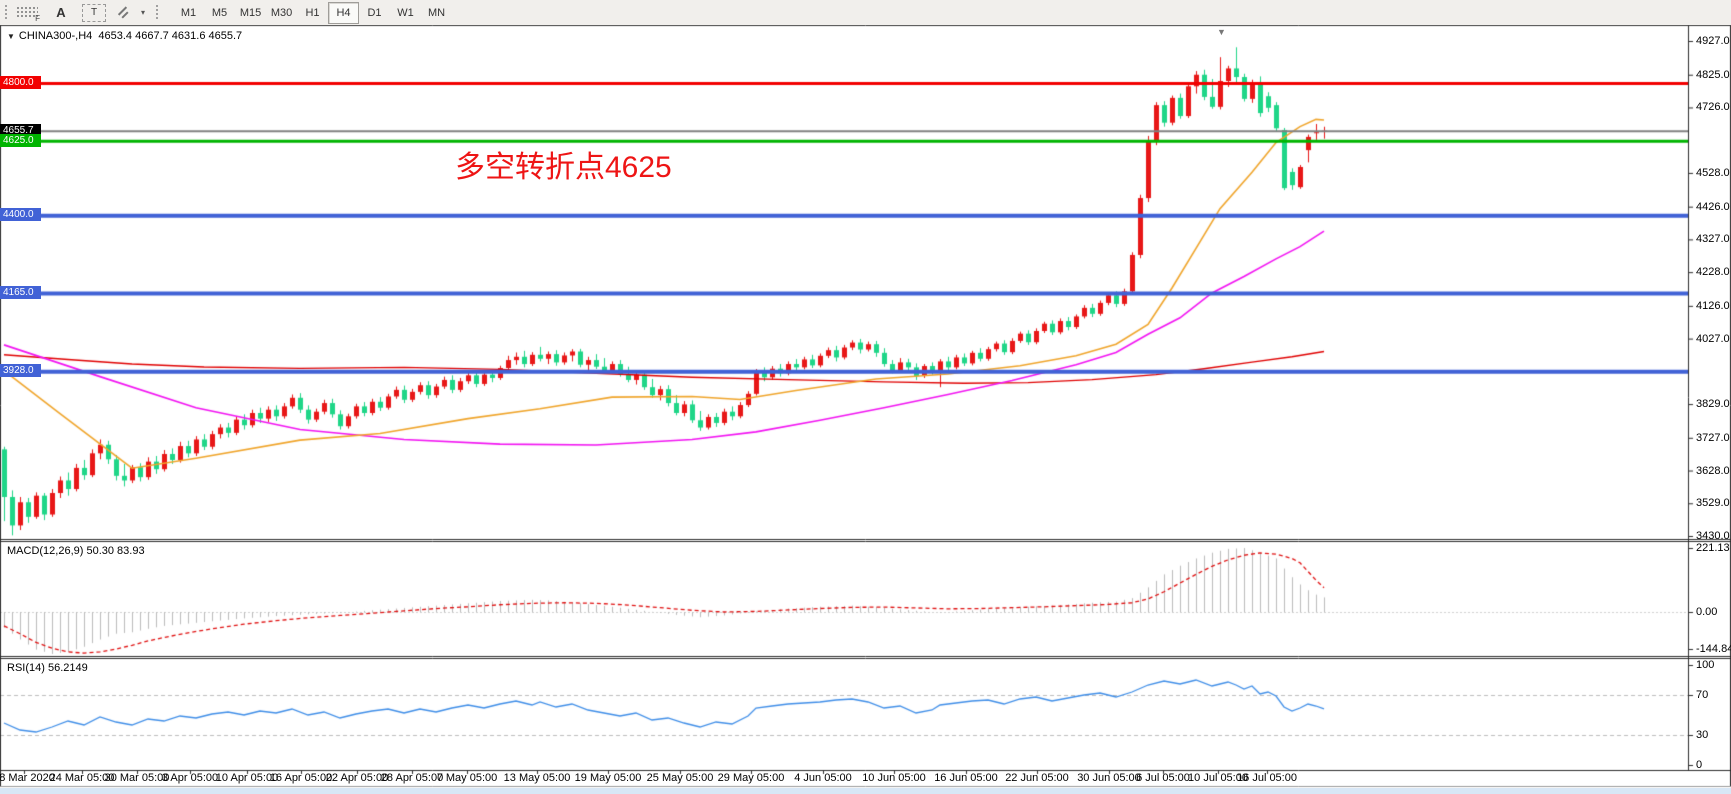 This screenshot has height=794, width=1731. I want to click on date-axis-label: 10 Jul 05:00, so click(1218, 778).